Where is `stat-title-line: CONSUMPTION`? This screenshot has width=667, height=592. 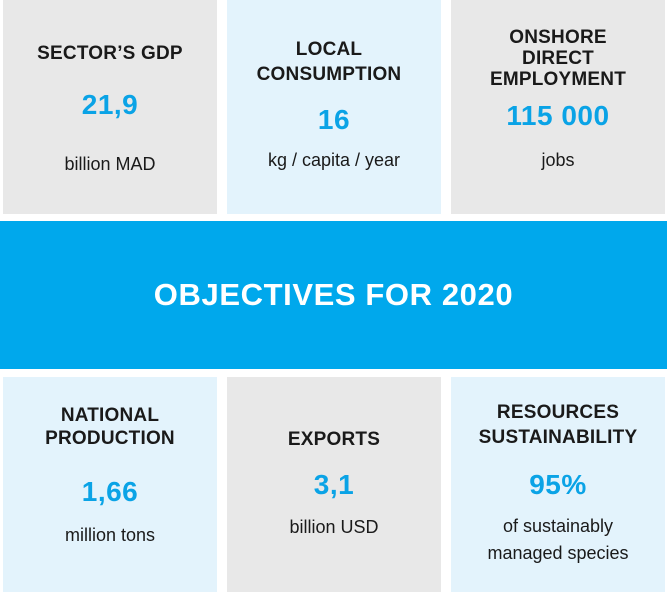
stat-title-line: CONSUMPTION is located at coordinates (329, 74).